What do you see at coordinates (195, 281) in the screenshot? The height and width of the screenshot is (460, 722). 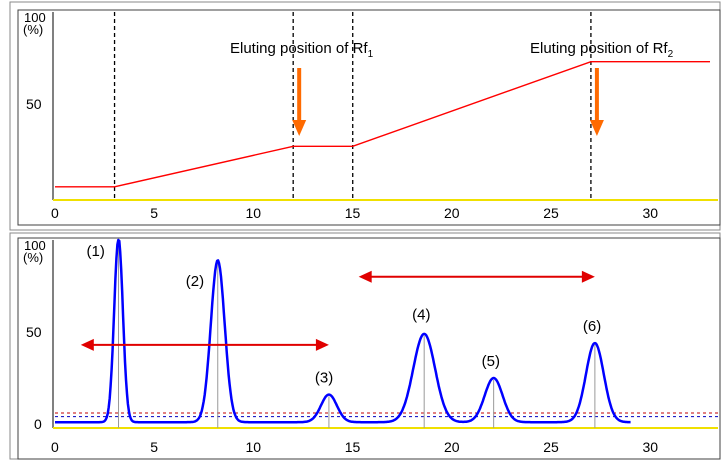 I see `peak-label: (2)` at bounding box center [195, 281].